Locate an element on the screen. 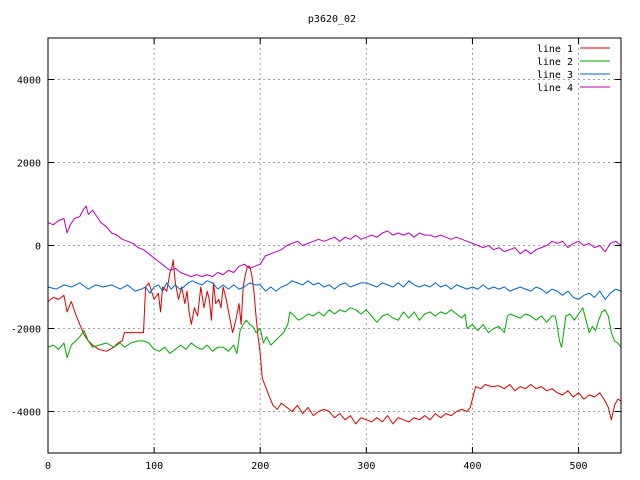  legend: line 1 line 2 line 3 line 4 is located at coordinates (573, 69).